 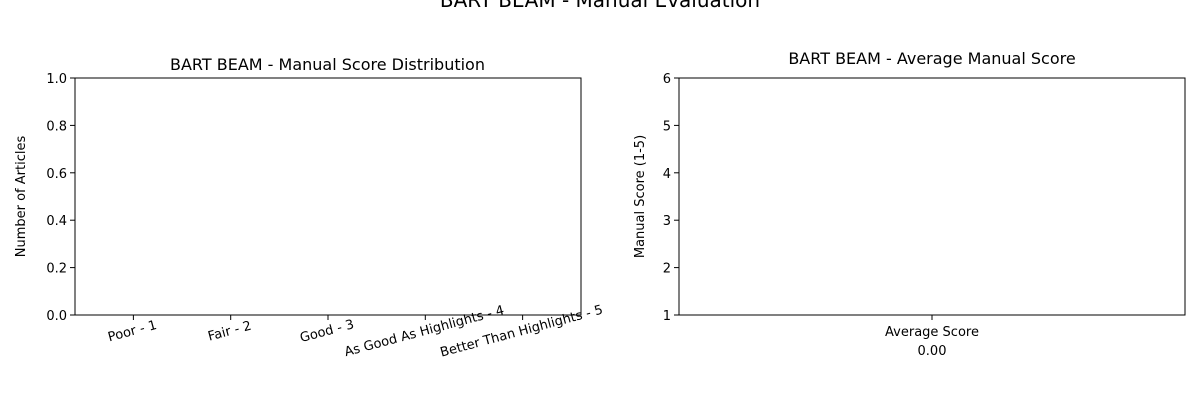 What do you see at coordinates (667, 79) in the screenshot?
I see `y-tick-label: 6` at bounding box center [667, 79].